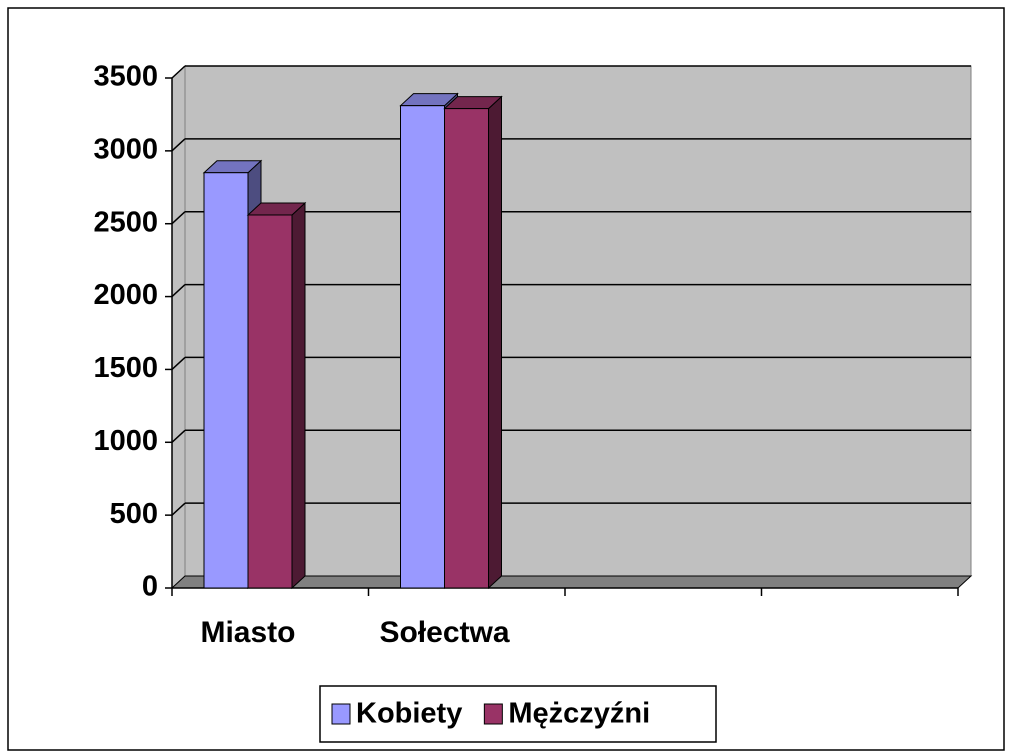 This screenshot has height=756, width=1012. What do you see at coordinates (134, 514) in the screenshot?
I see `y-tick-label: 500` at bounding box center [134, 514].